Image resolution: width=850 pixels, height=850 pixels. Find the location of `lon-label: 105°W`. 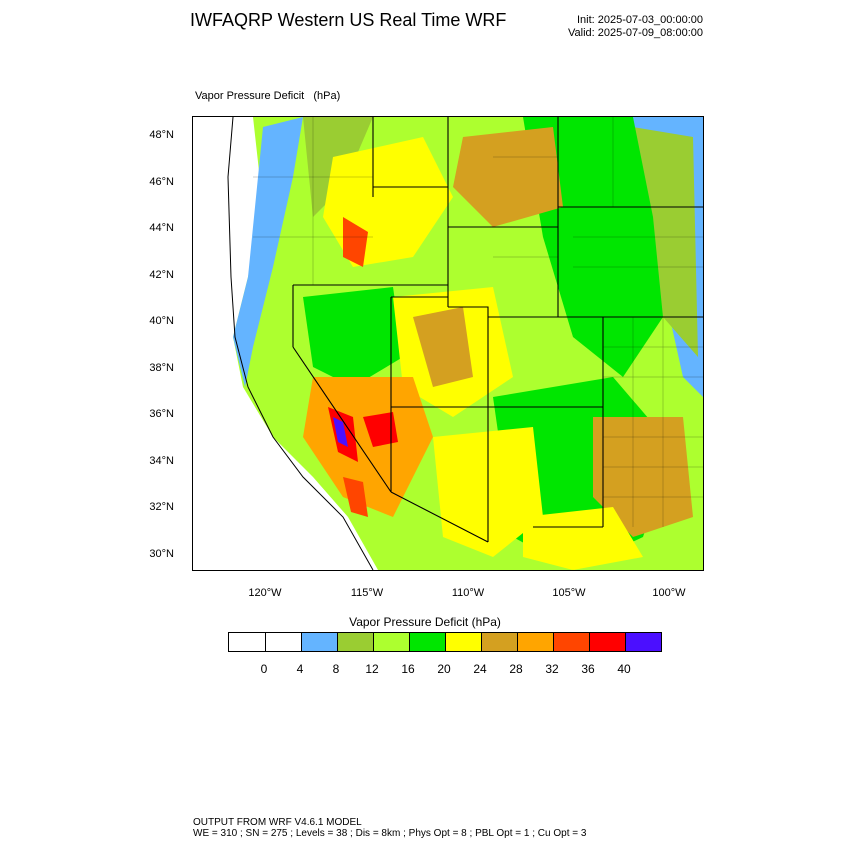

lon-label: 105°W is located at coordinates (569, 593).